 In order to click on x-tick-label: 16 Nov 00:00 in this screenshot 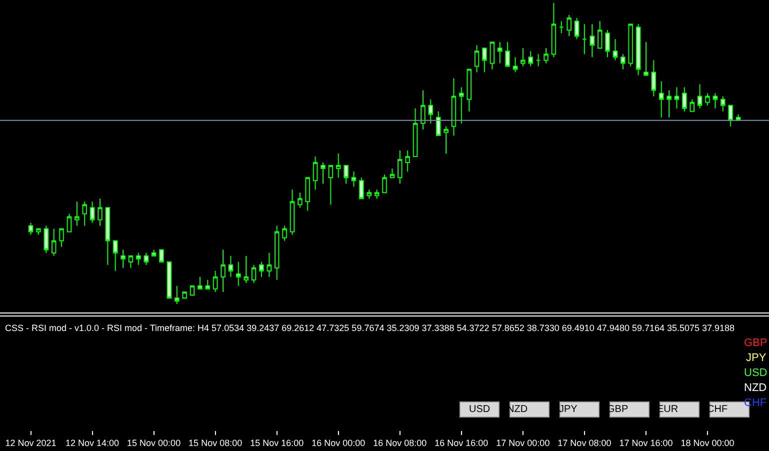, I will do `click(339, 443)`.